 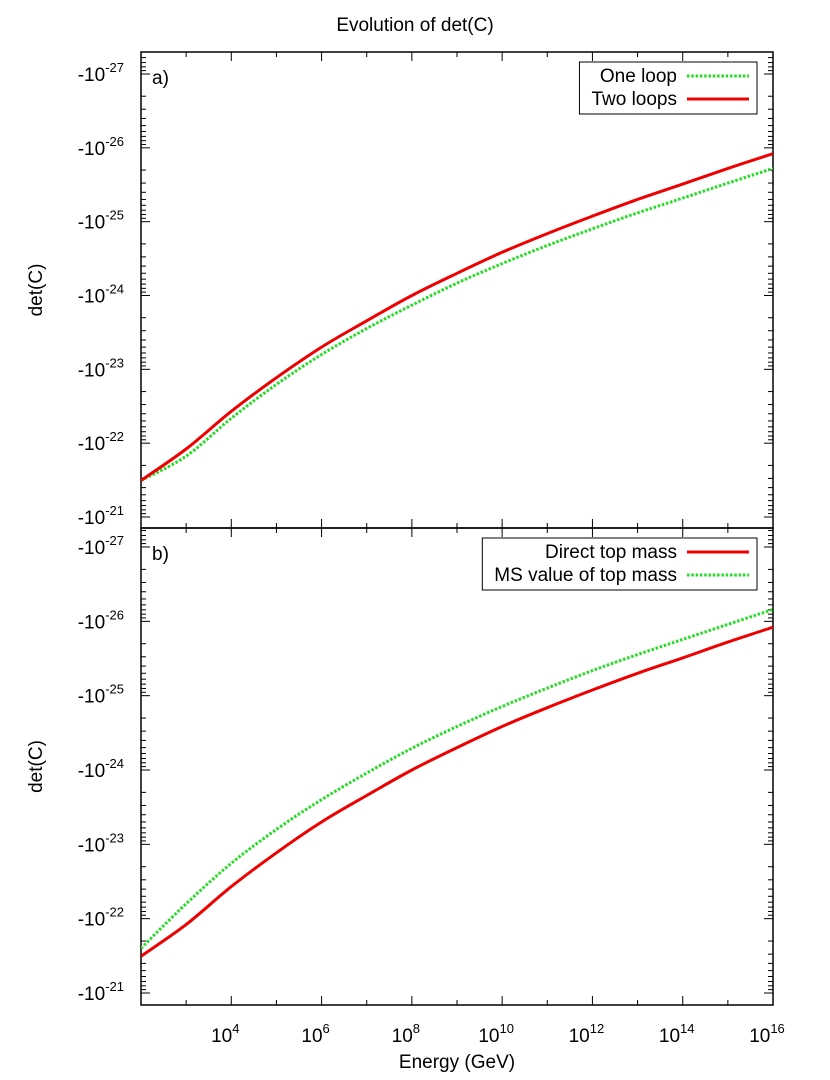 What do you see at coordinates (315, 1034) in the screenshot?
I see `x-tick-label: 10⁶` at bounding box center [315, 1034].